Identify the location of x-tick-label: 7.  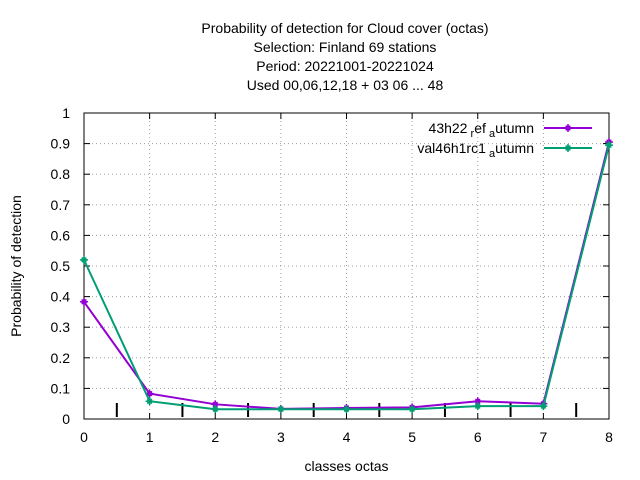
(543, 437).